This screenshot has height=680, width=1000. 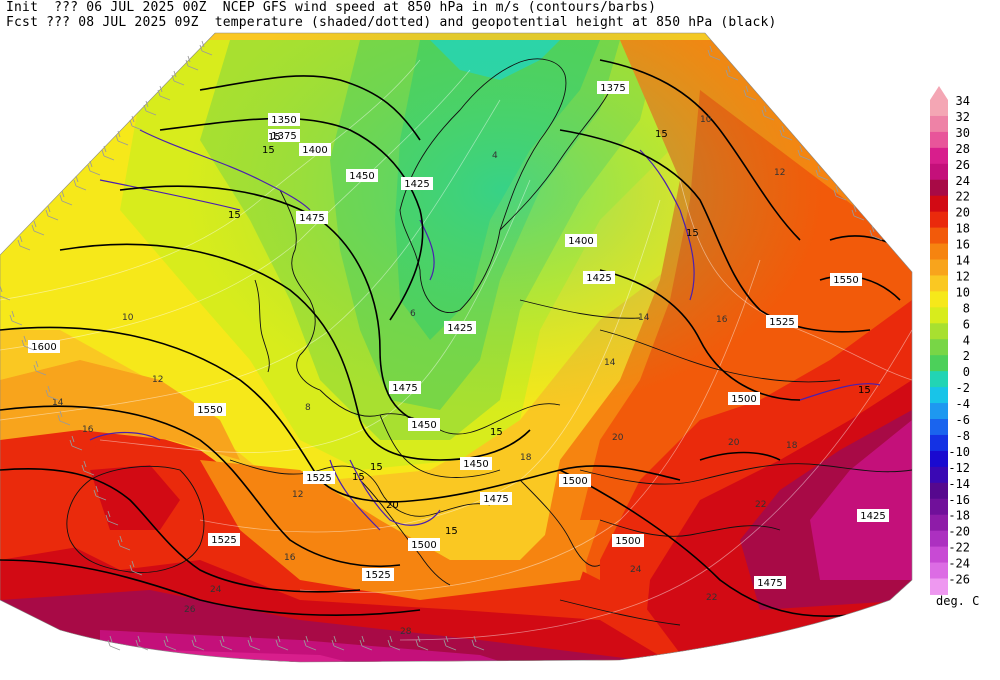 I want to click on height-label: 1525, so click(x=223, y=540).